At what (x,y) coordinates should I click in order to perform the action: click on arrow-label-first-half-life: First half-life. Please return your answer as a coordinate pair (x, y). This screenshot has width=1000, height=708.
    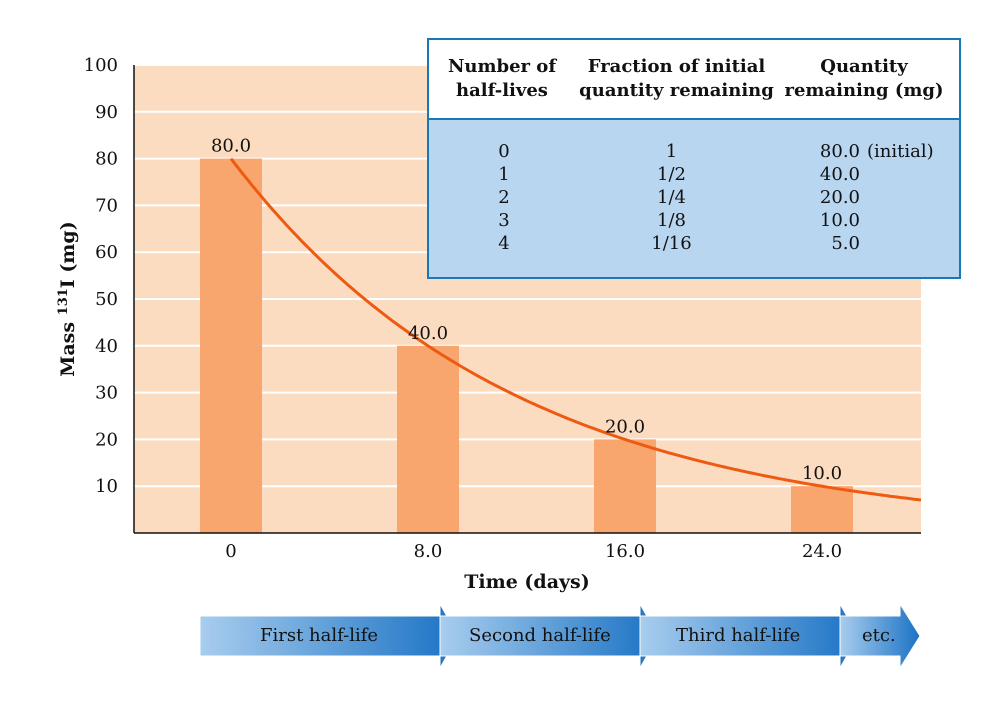
    Looking at the image, I should click on (319, 635).